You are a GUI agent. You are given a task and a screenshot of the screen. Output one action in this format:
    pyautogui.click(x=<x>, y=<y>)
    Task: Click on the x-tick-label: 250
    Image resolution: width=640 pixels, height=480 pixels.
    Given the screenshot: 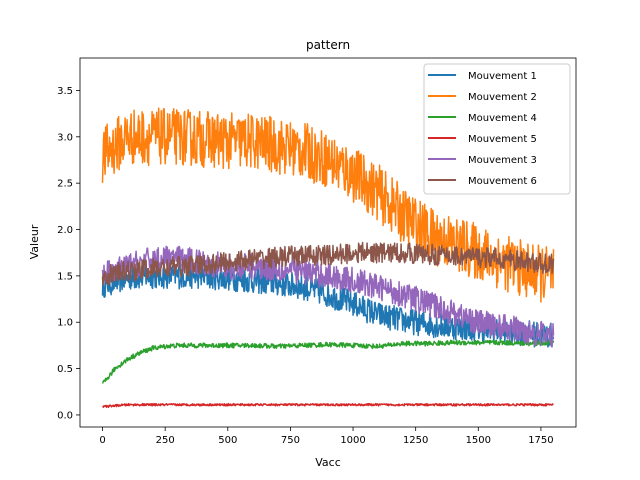 What is the action you would take?
    pyautogui.click(x=165, y=440)
    